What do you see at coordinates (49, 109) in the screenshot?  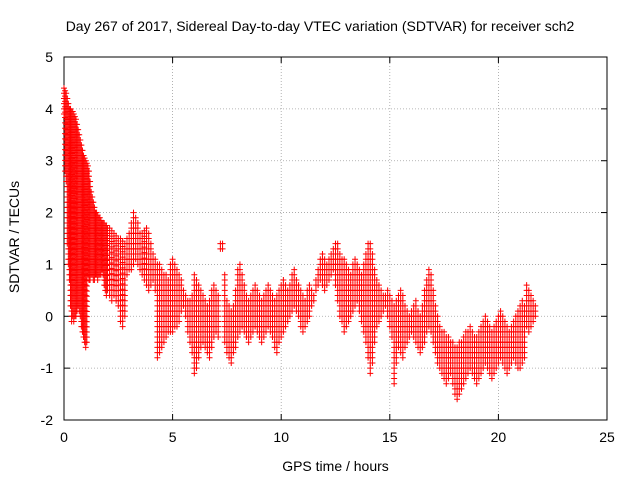 I see `y-tick-label: 4` at bounding box center [49, 109].